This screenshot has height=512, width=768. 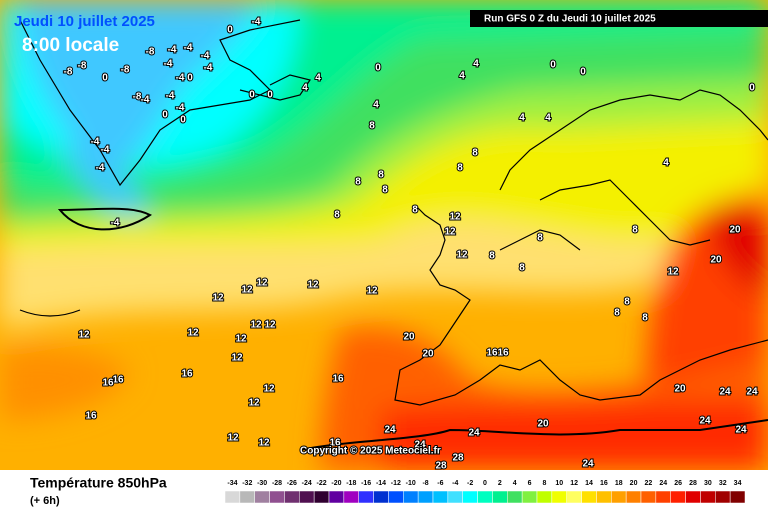 I want to click on run-info: Run GFS 0 Z du Jeudi 10 juillet 2025, so click(x=570, y=19).